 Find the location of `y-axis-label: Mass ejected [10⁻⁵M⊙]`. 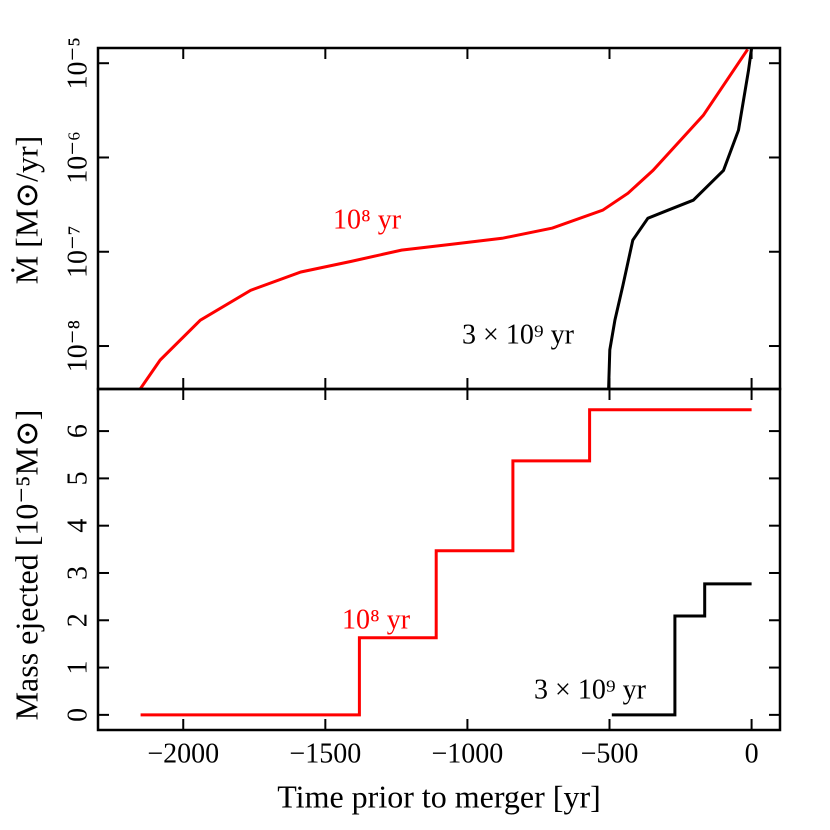

y-axis-label: Mass ejected [10⁻⁵M⊙] is located at coordinates (26, 565).